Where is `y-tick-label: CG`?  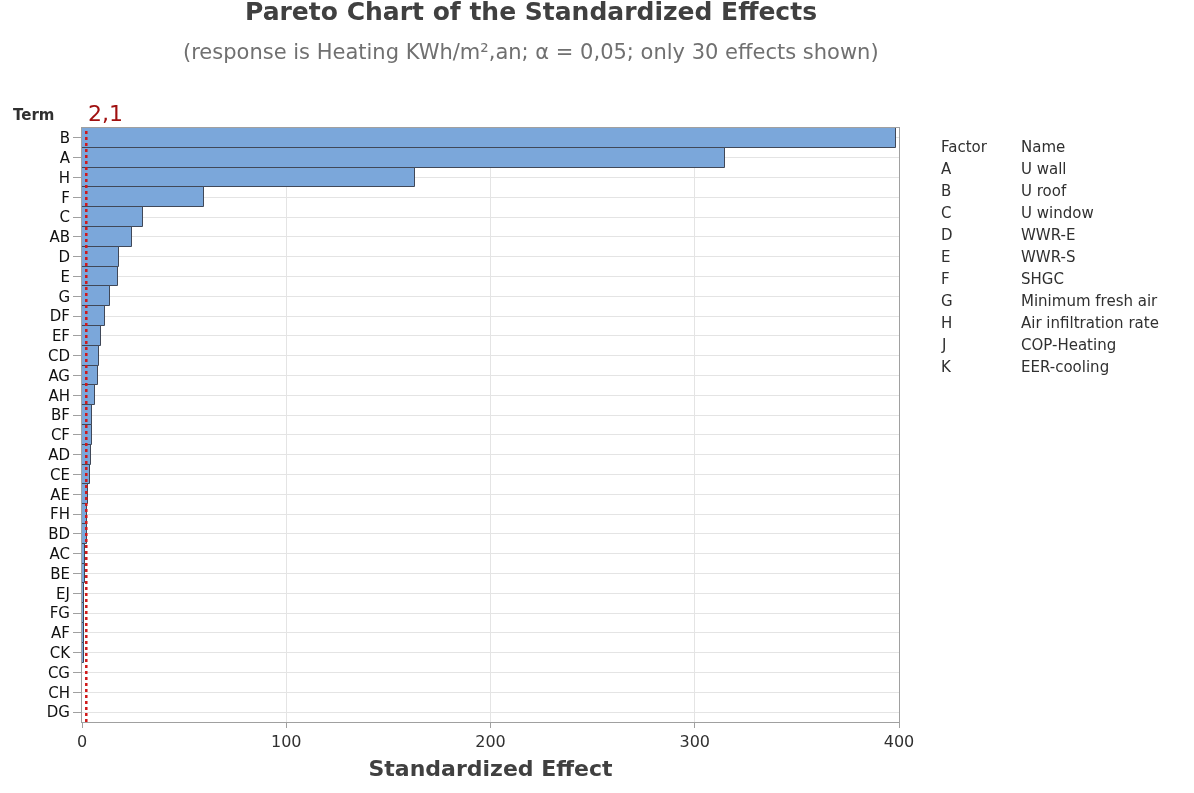 y-tick-label: CG is located at coordinates (58, 672).